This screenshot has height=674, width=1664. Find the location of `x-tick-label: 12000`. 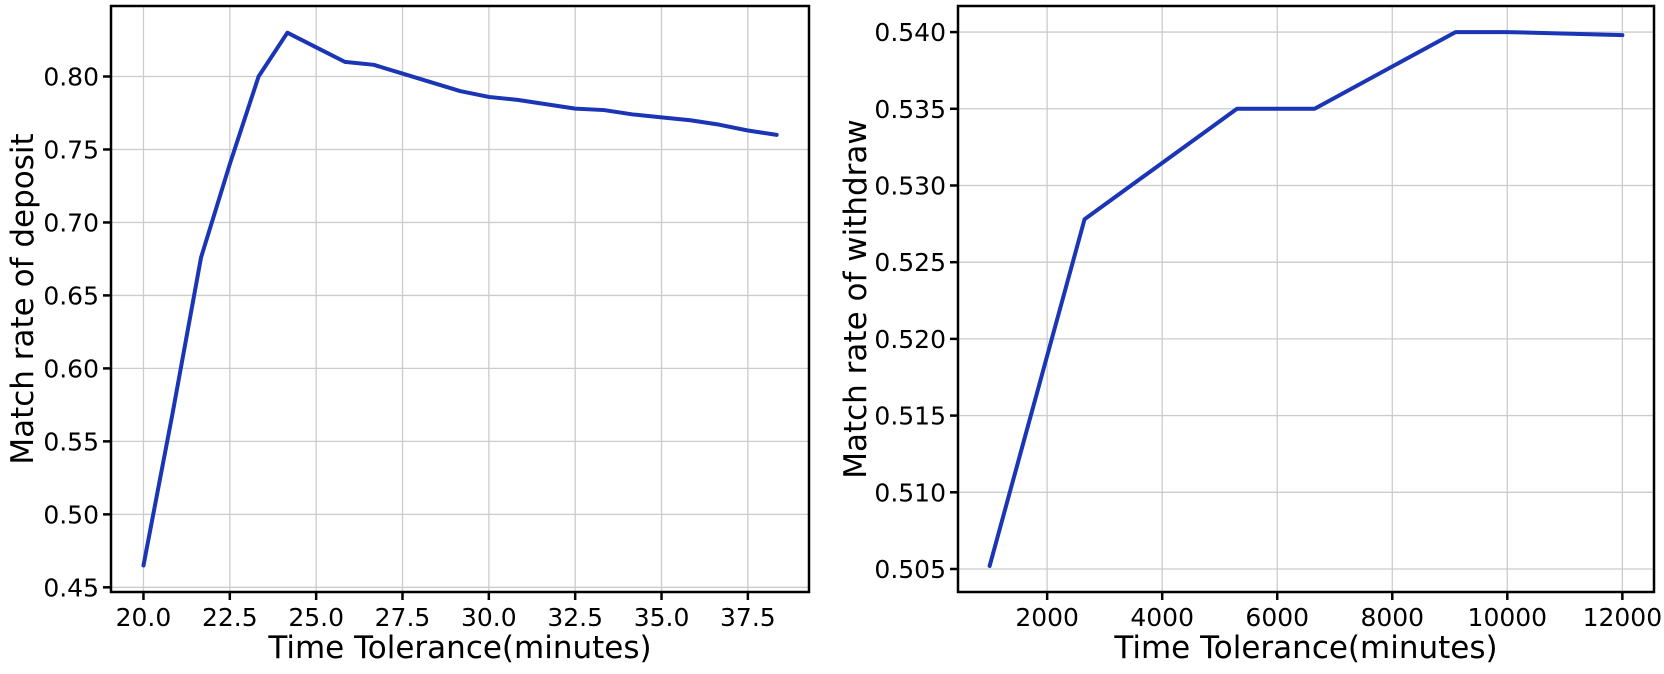

x-tick-label: 12000 is located at coordinates (1623, 617).